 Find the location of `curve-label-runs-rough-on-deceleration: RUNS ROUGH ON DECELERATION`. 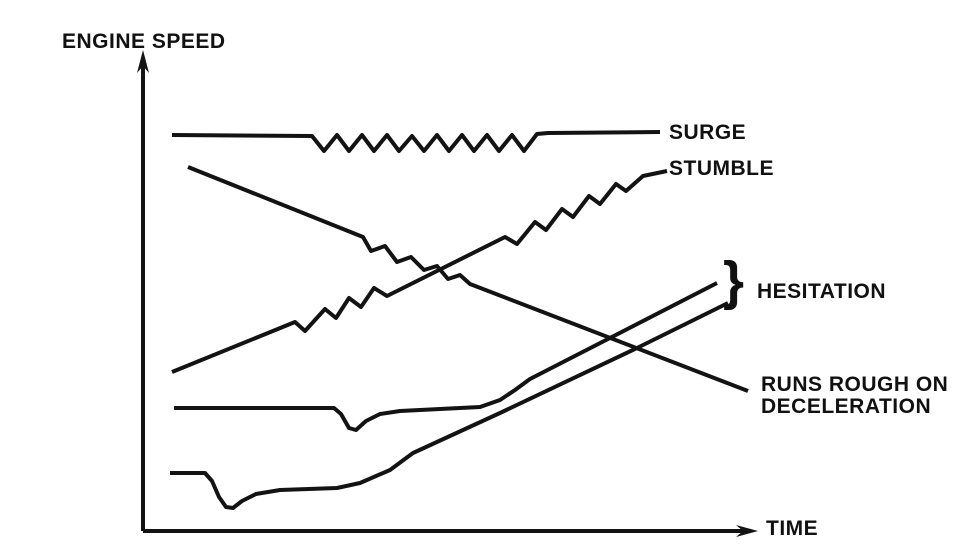

curve-label-runs-rough-on-deceleration: RUNS ROUGH ON DECELERATION is located at coordinates (854, 396).